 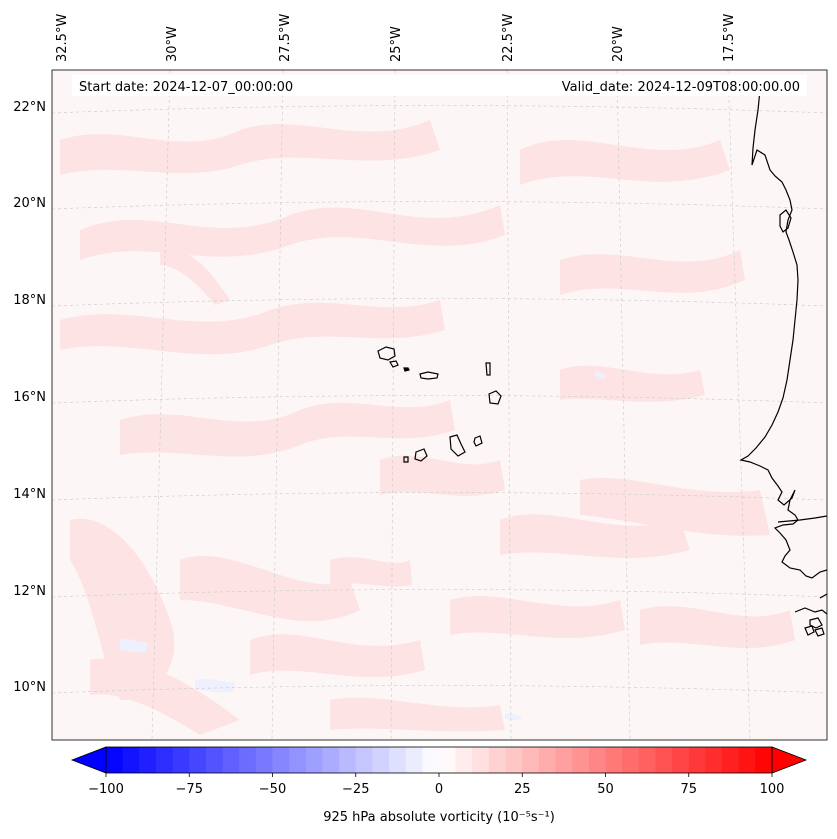 What do you see at coordinates (386, 353) in the screenshot?
I see `island-santo-antao` at bounding box center [386, 353].